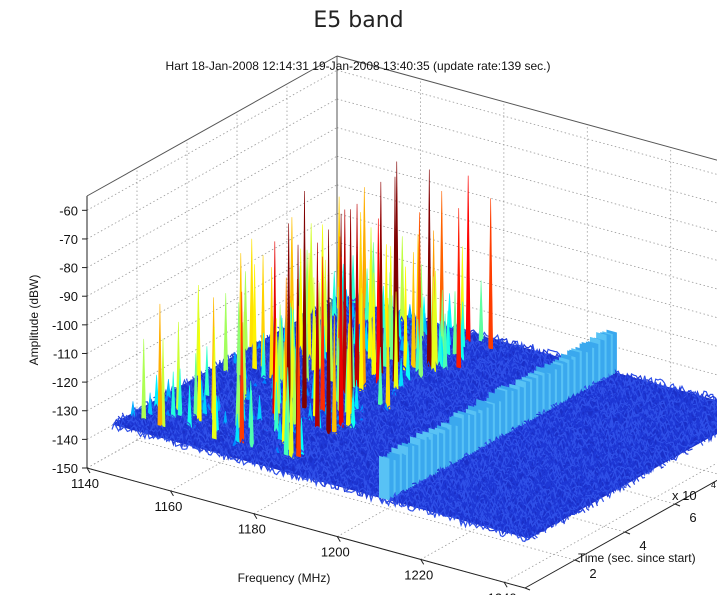  Describe the element at coordinates (65, 382) in the screenshot. I see `z-tick-label: -120` at that location.